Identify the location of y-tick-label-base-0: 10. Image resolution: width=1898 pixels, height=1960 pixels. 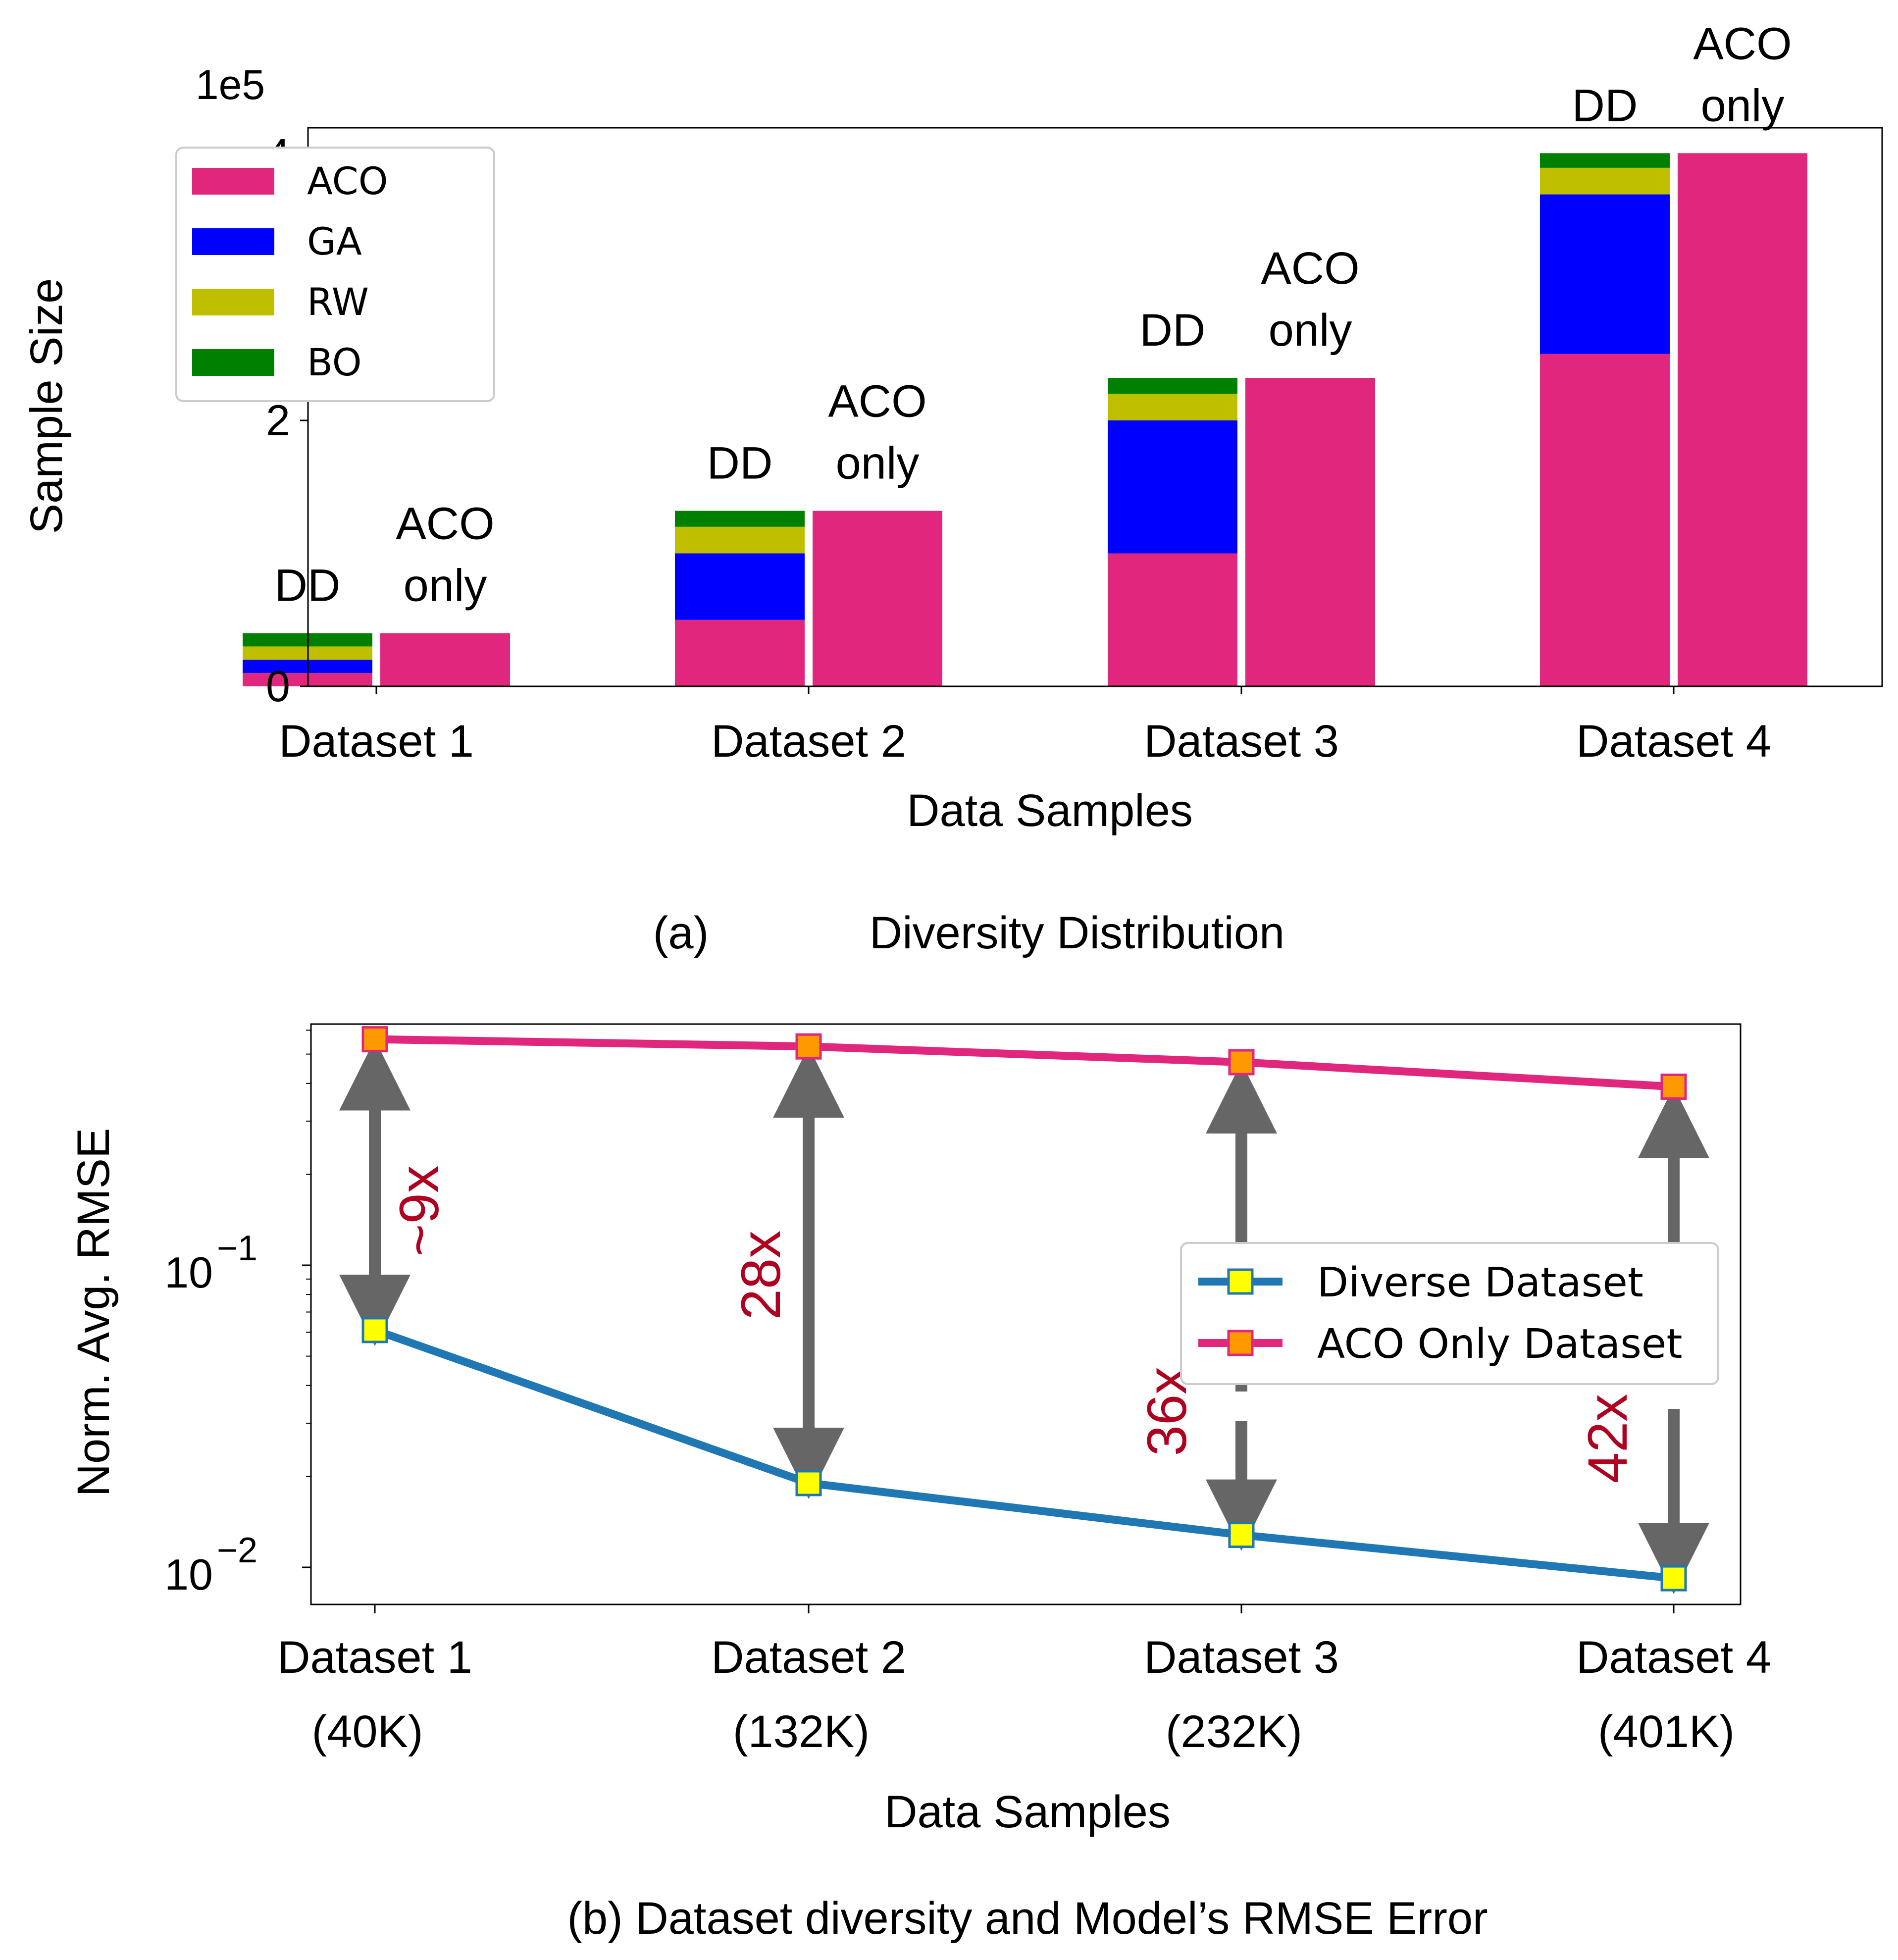
(188, 1272).